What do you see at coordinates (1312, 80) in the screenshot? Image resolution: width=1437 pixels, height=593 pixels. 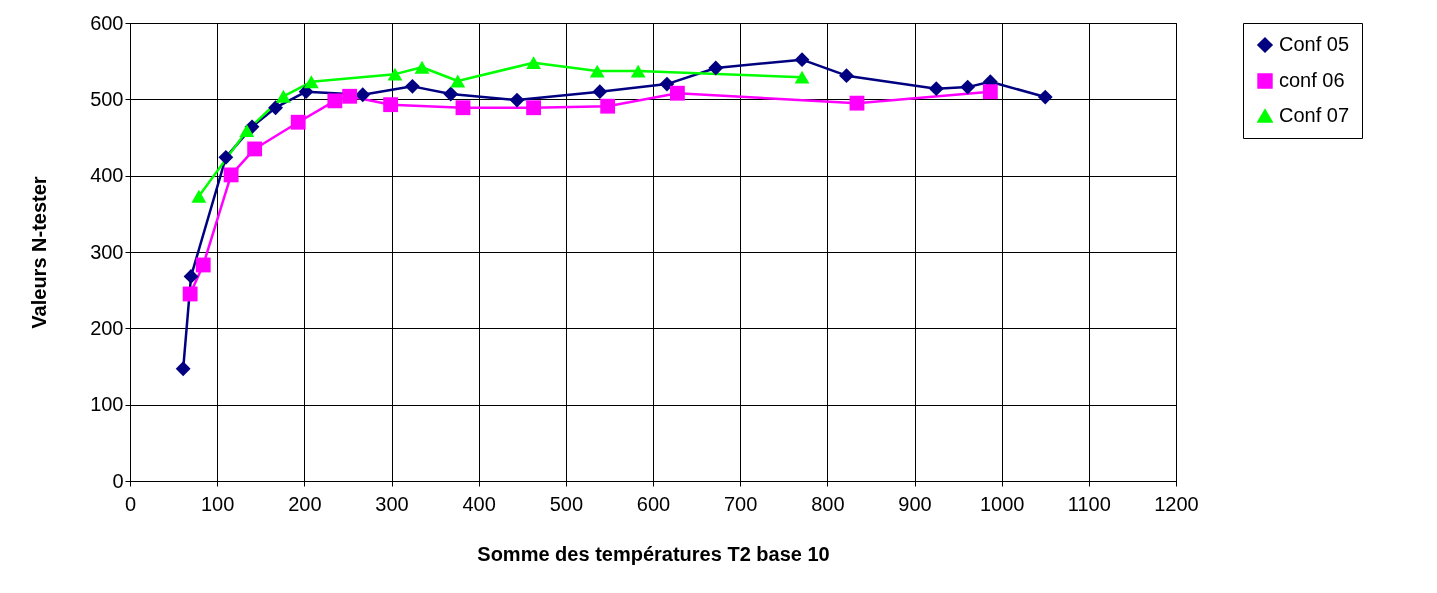 I see `legend-label: conf 06` at bounding box center [1312, 80].